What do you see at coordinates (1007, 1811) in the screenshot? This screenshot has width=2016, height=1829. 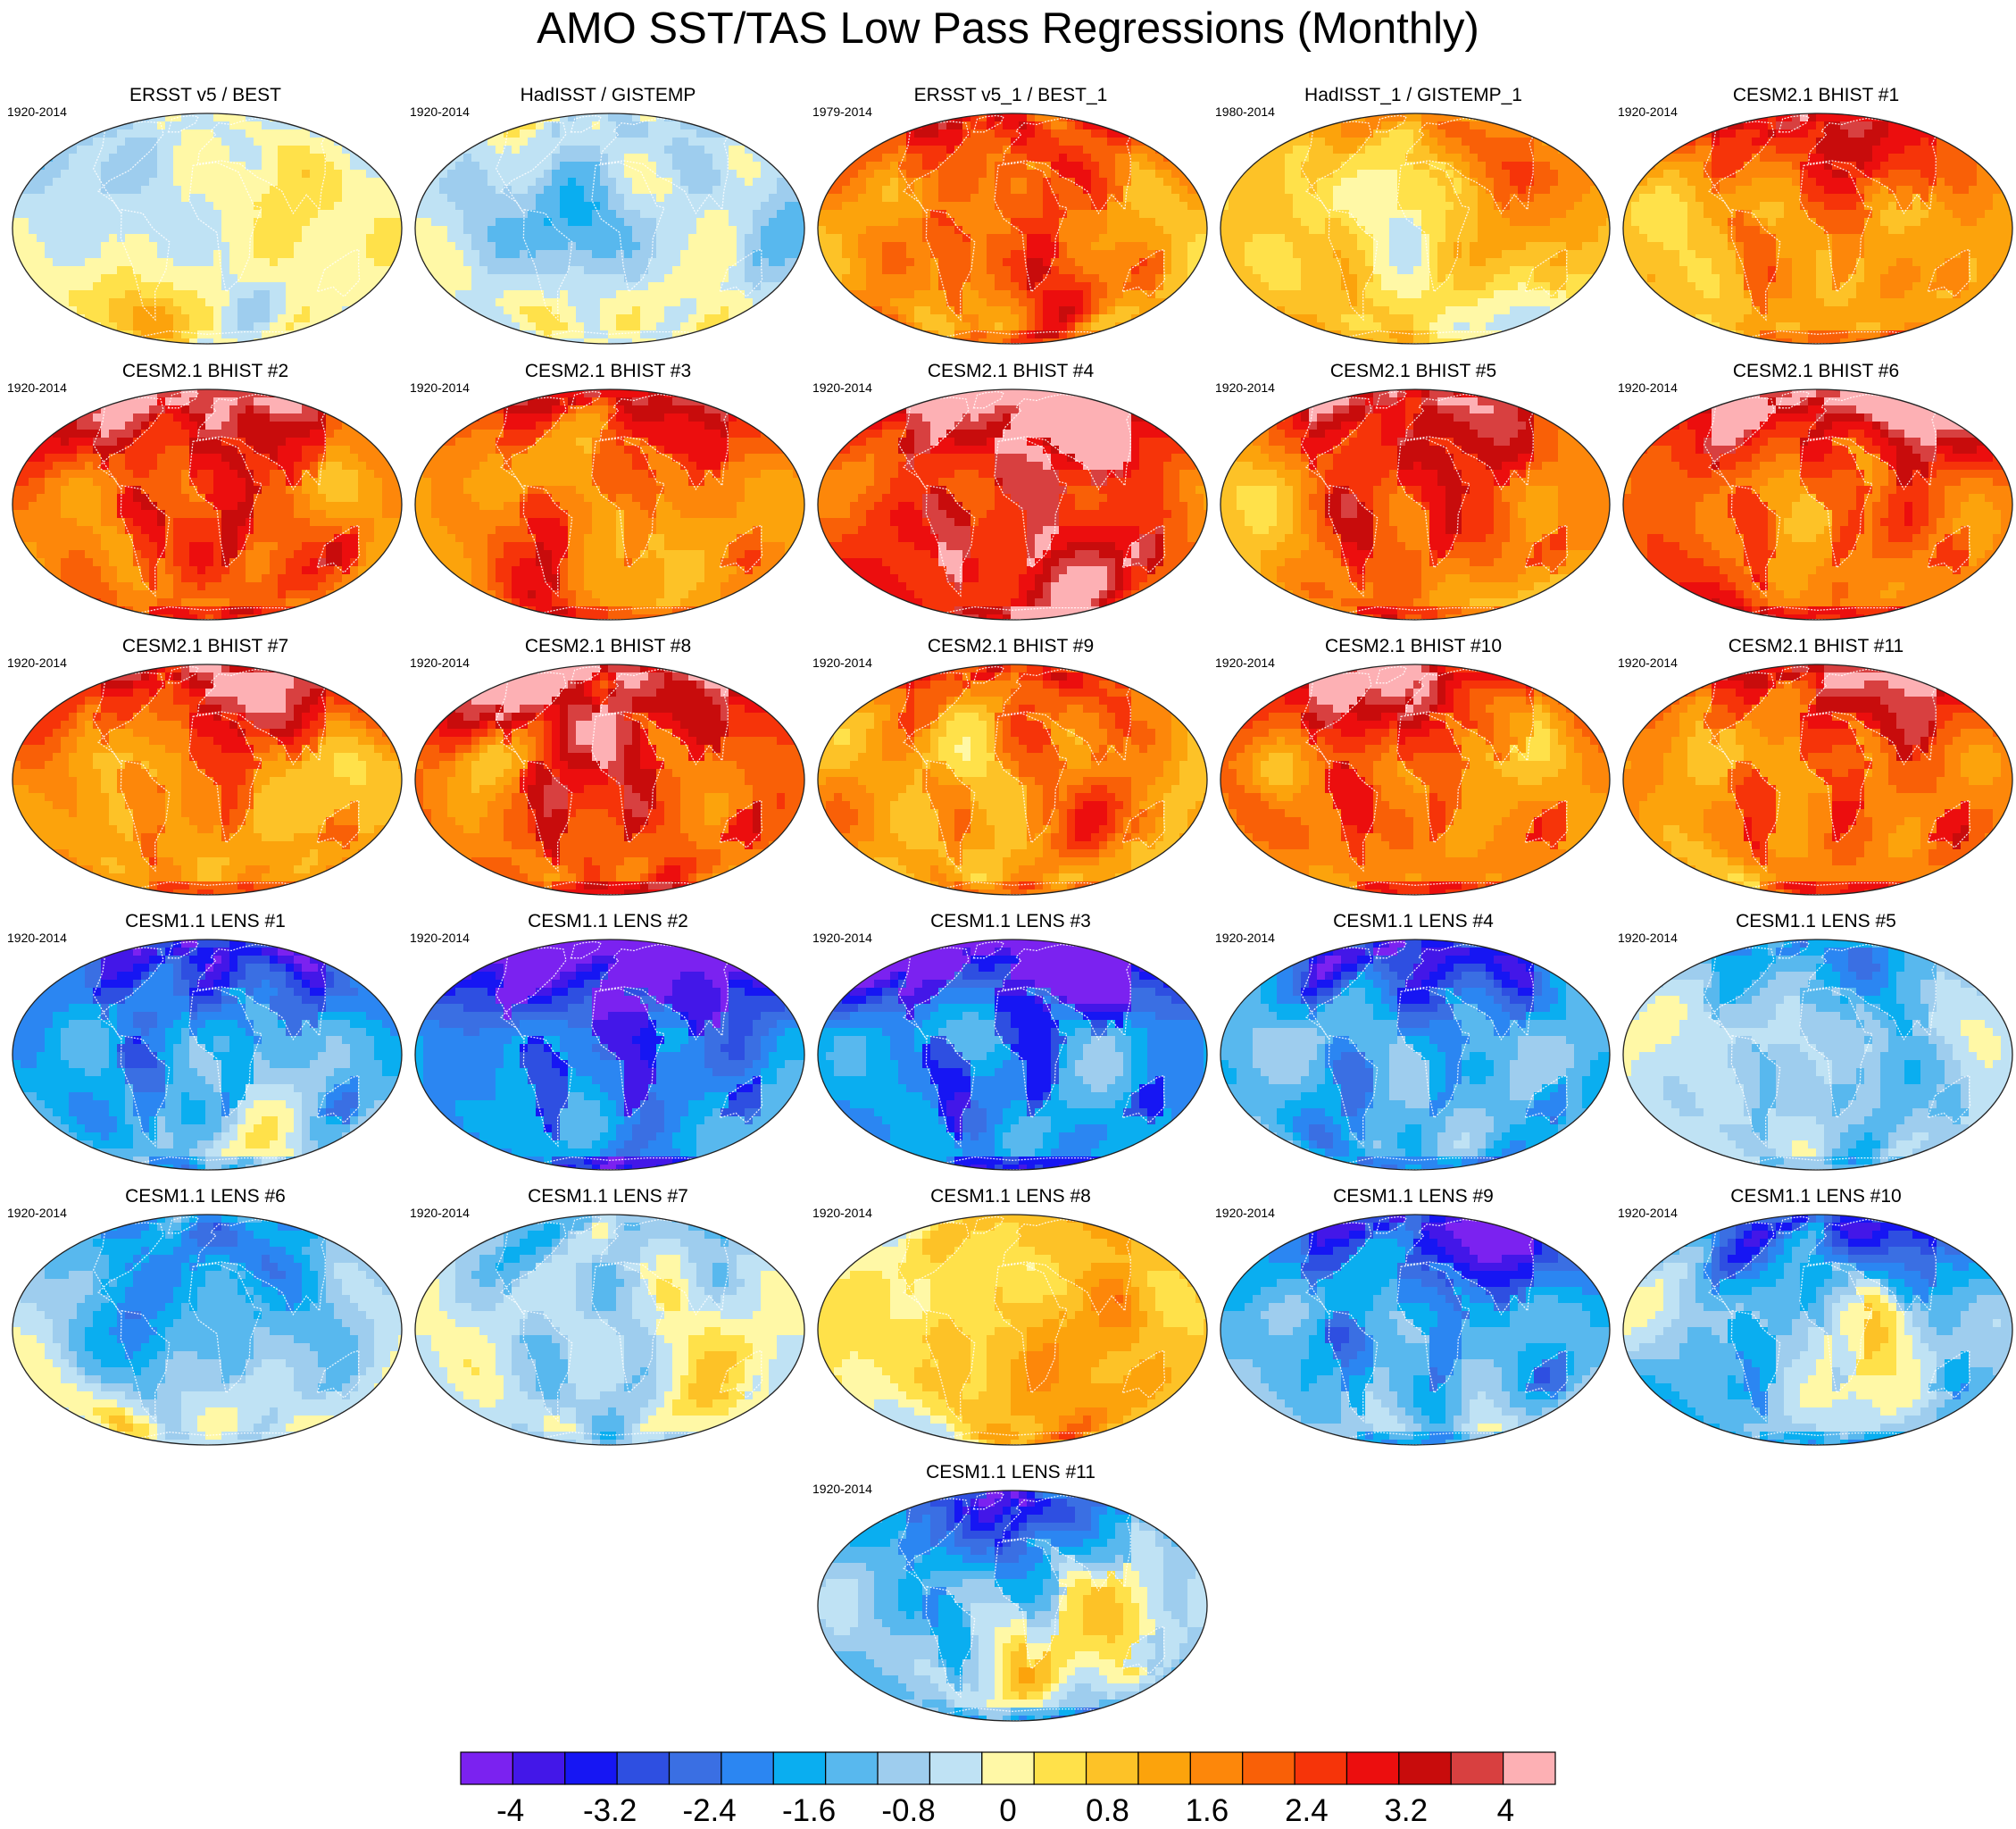 I see `colorbar-tick-label: 0` at bounding box center [1007, 1811].